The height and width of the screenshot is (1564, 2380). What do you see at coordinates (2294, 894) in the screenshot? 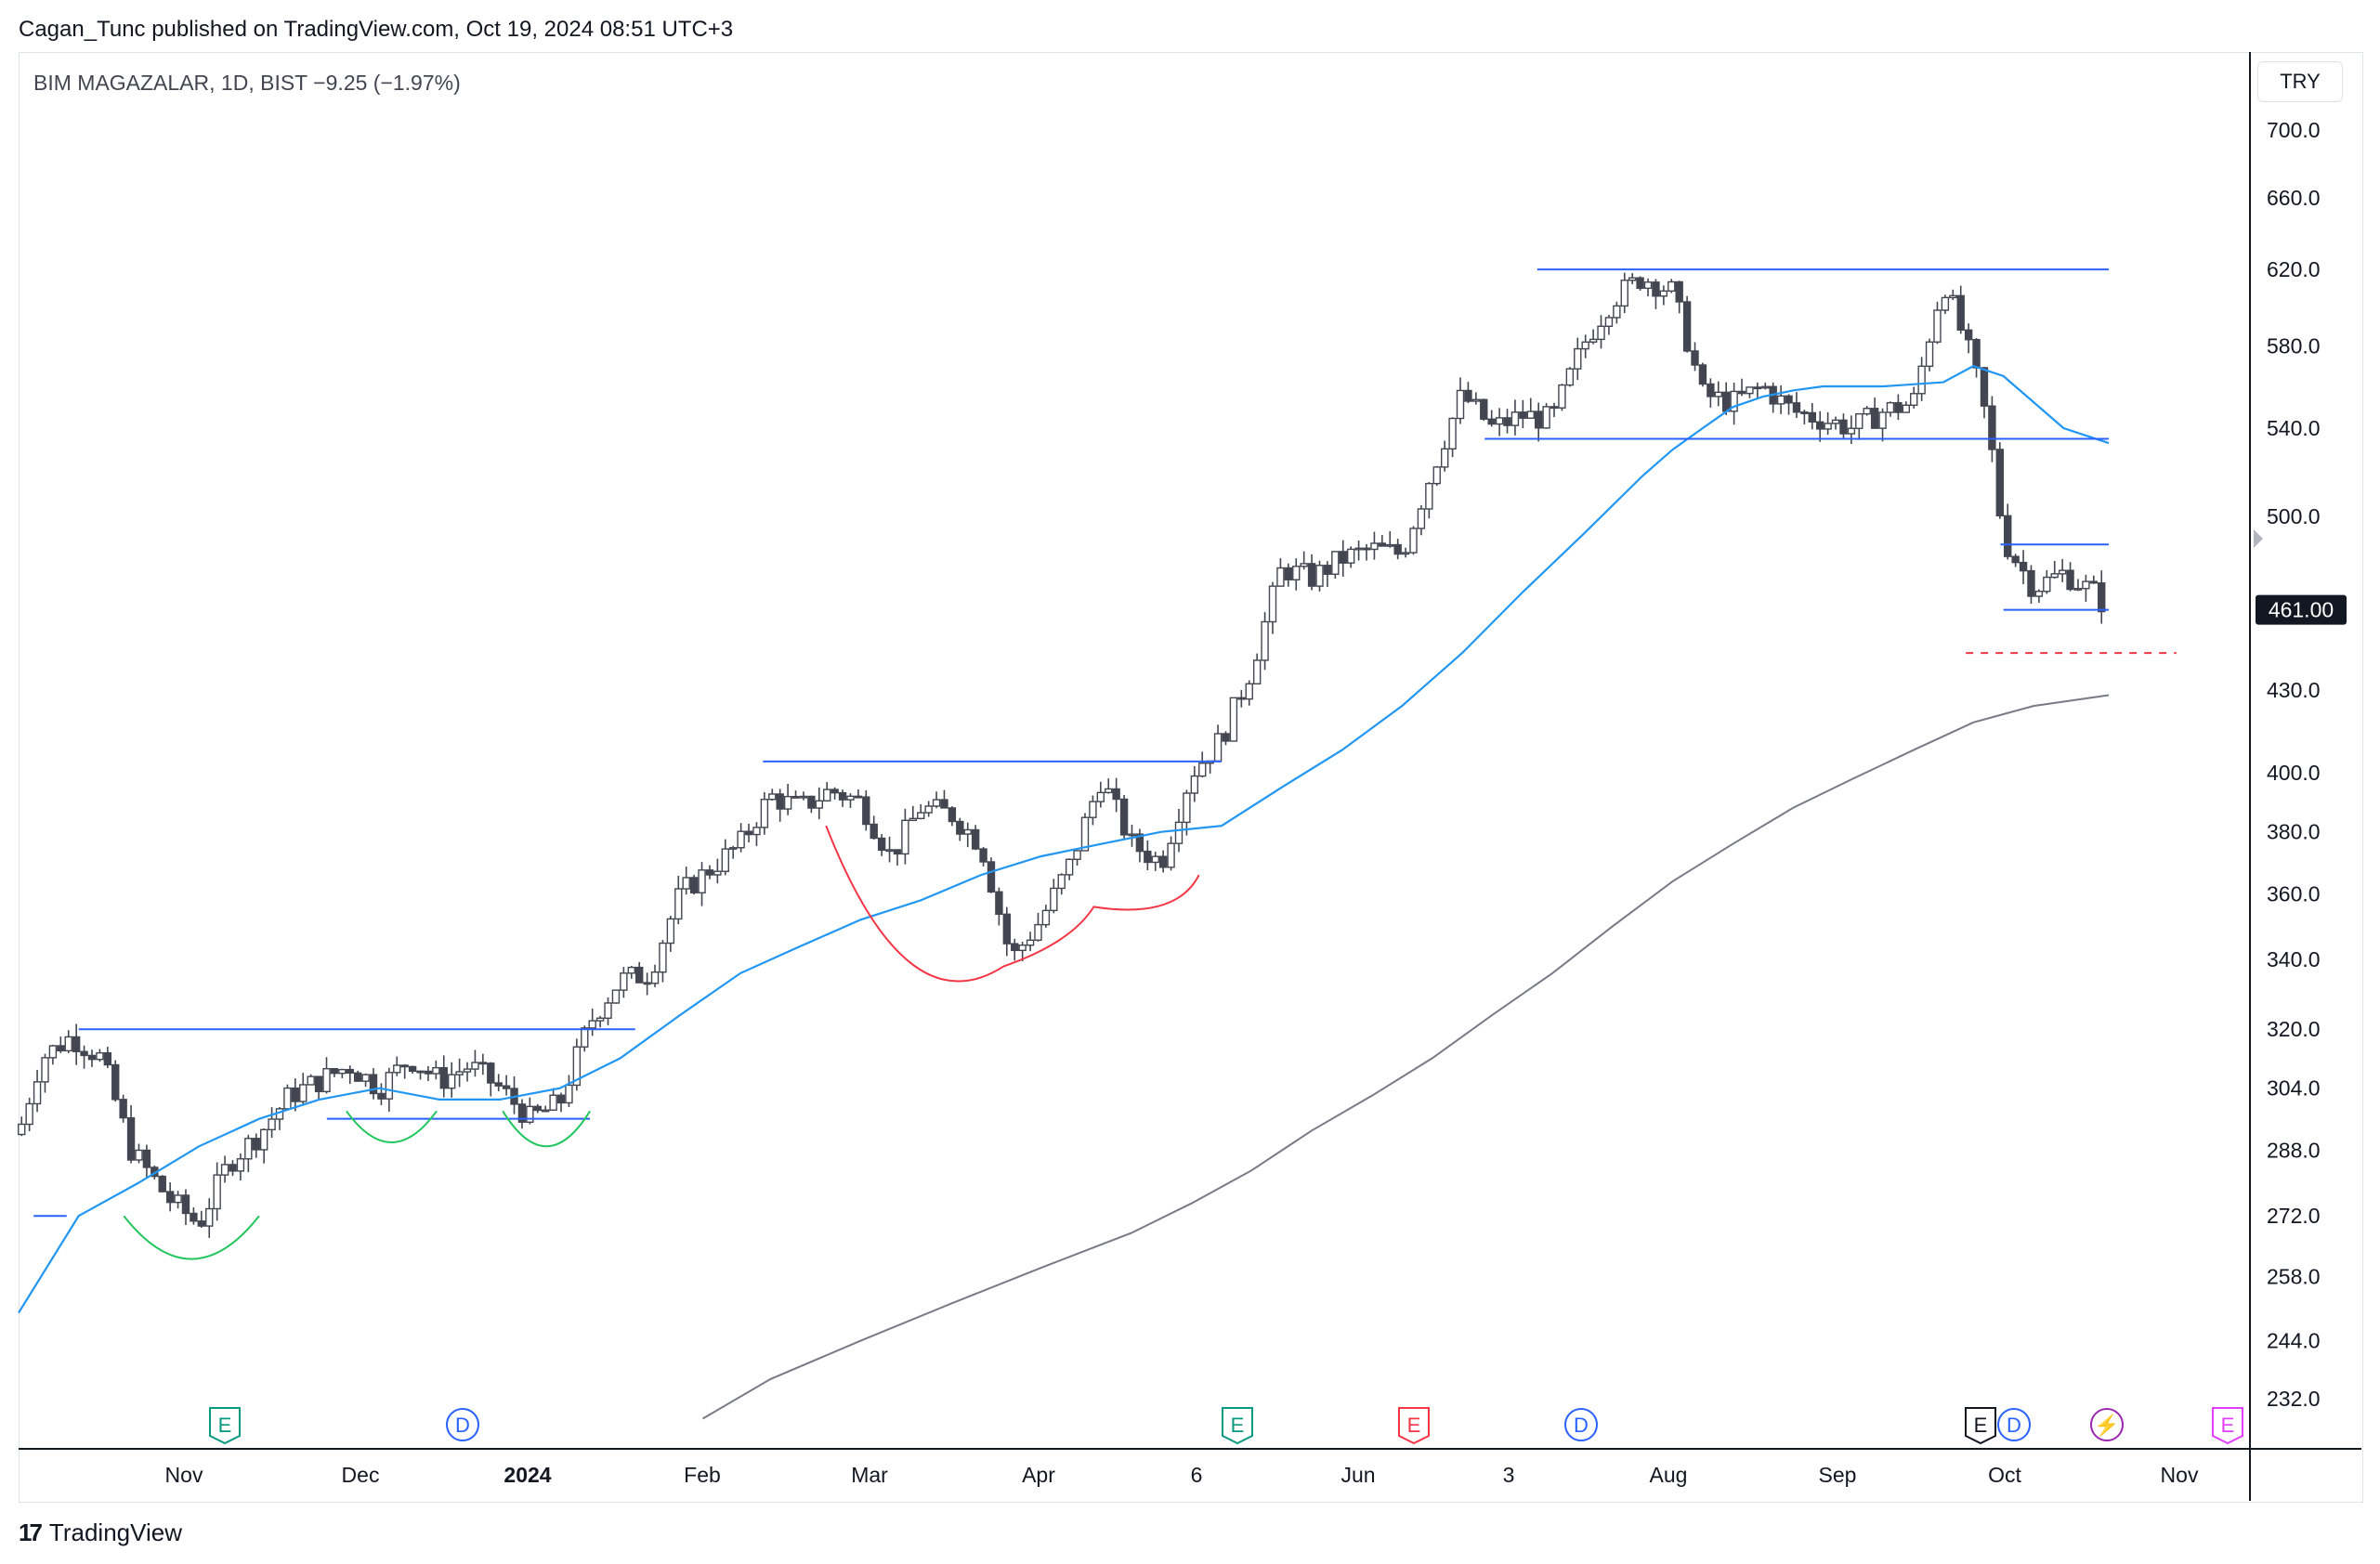
I see `price-tick-label: 360.0` at bounding box center [2294, 894].